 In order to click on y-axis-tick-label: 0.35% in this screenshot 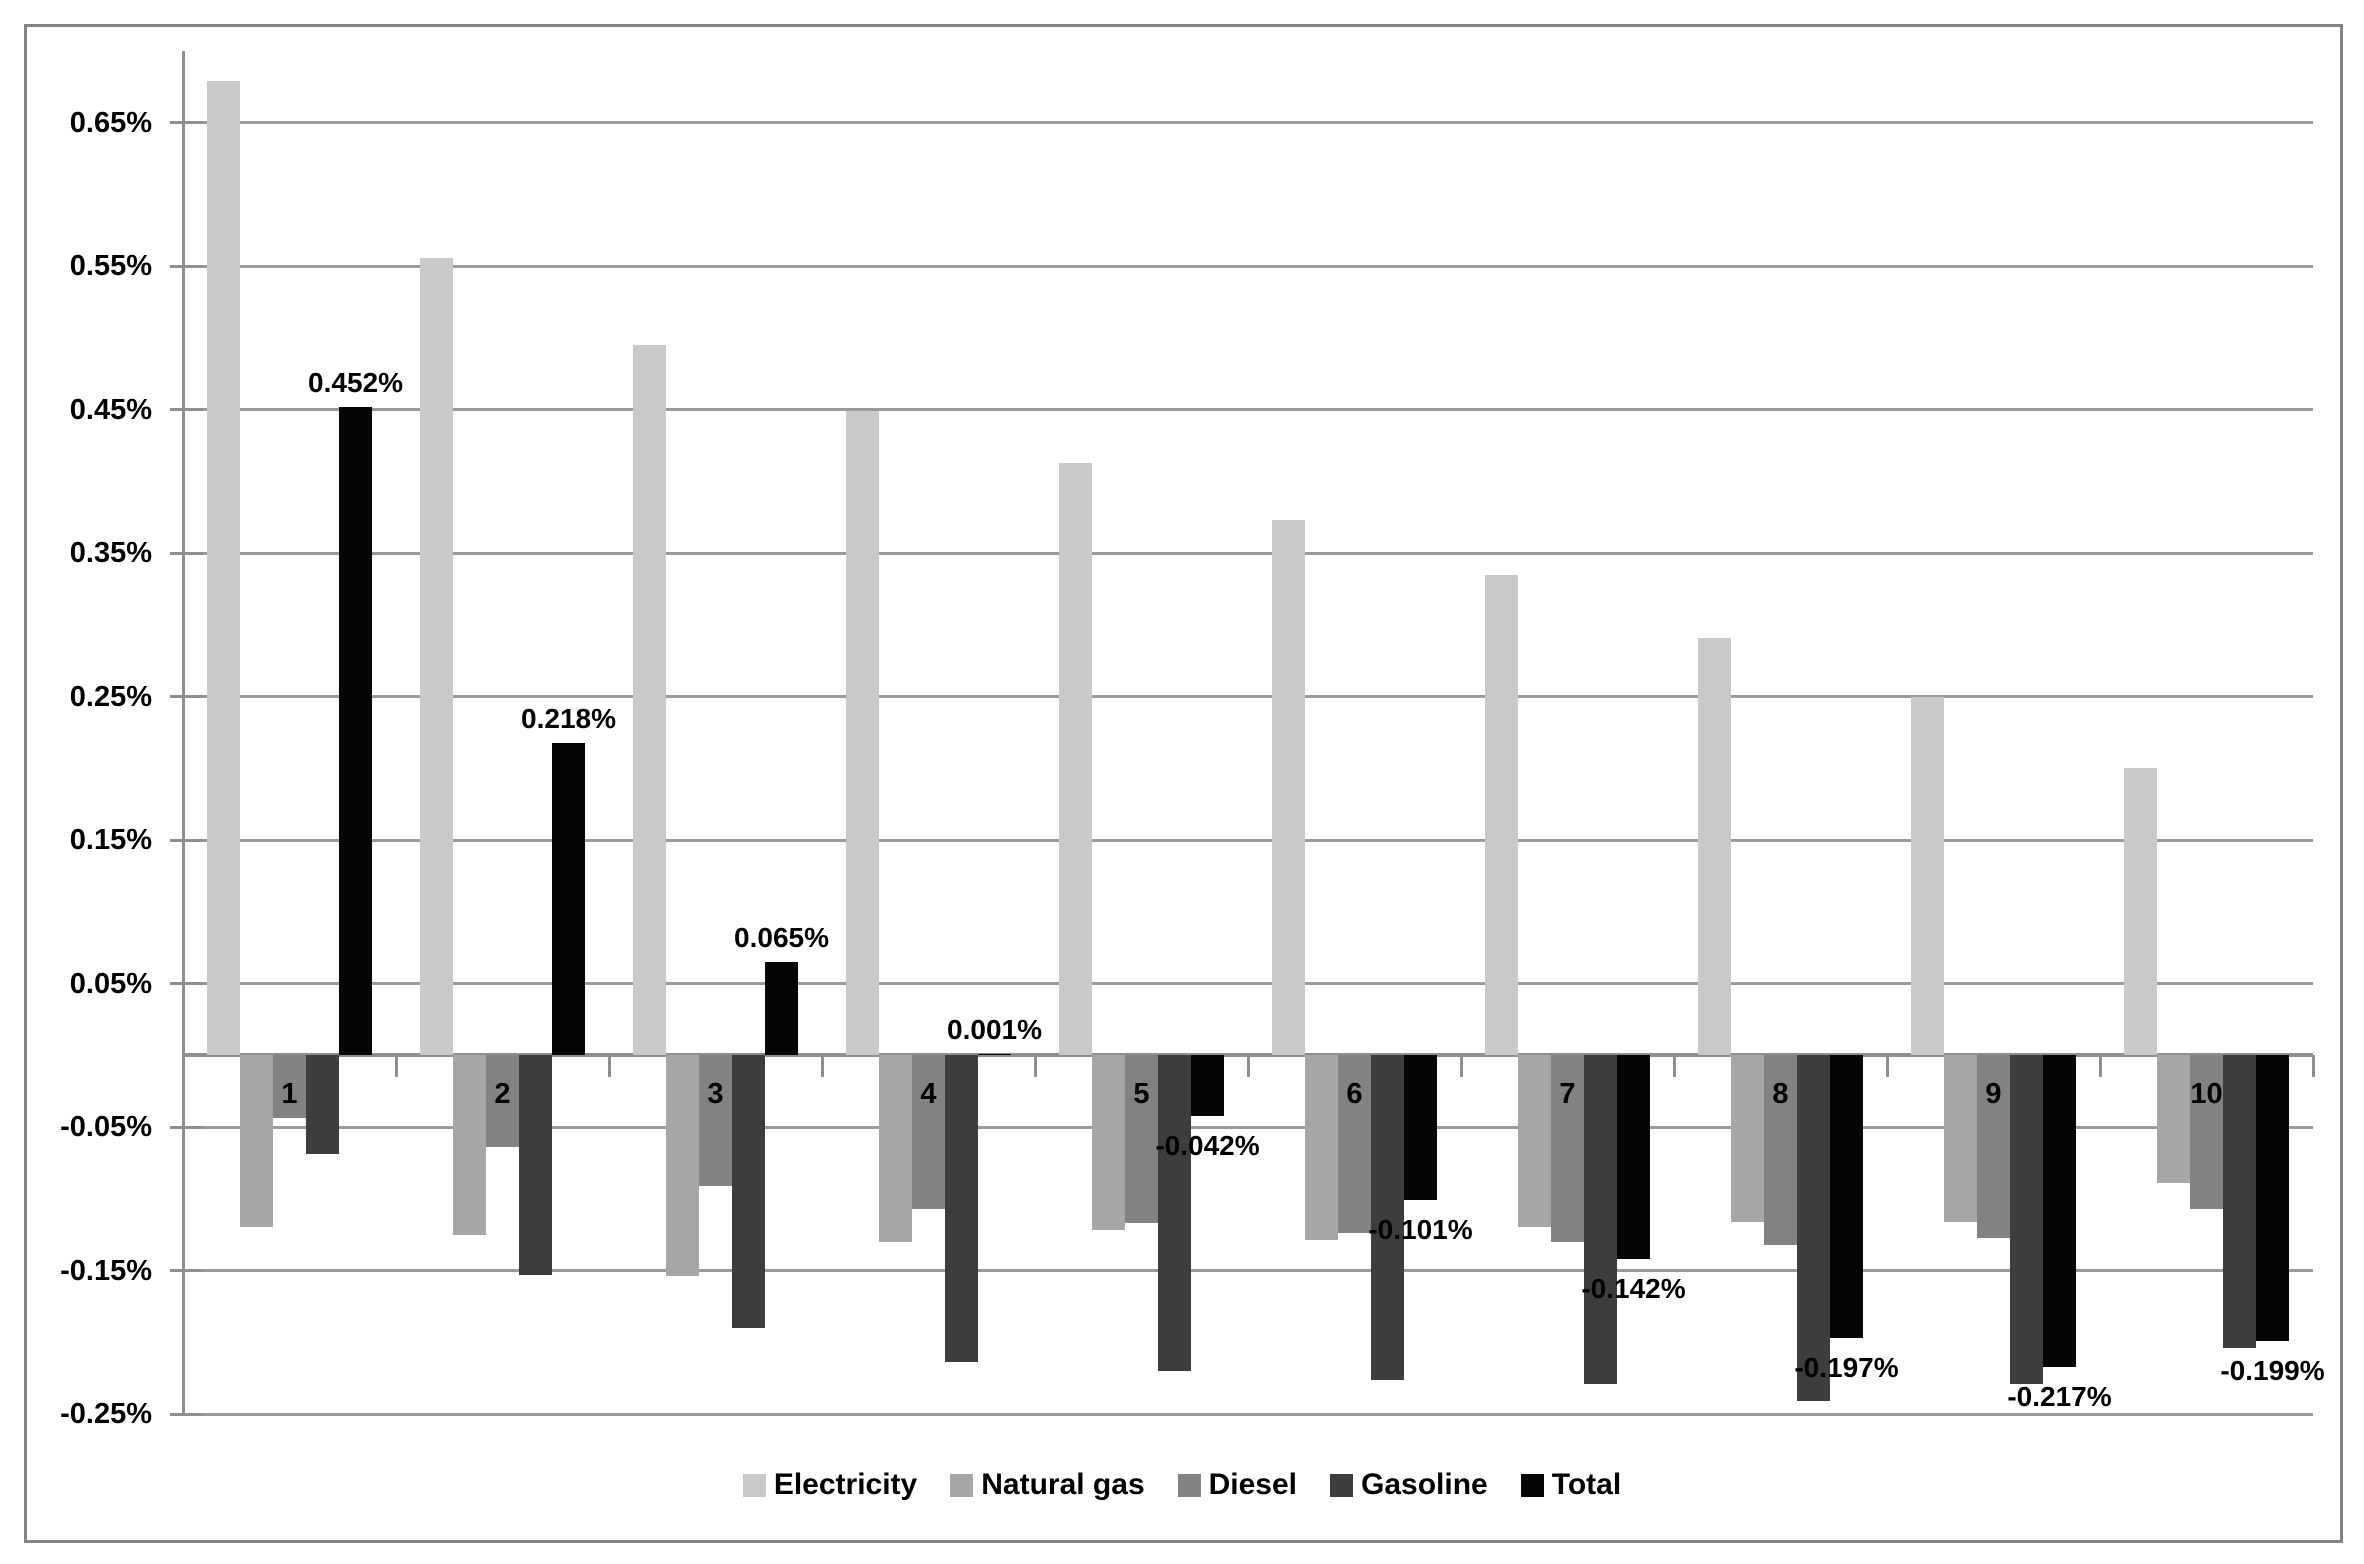, I will do `click(110, 553)`.